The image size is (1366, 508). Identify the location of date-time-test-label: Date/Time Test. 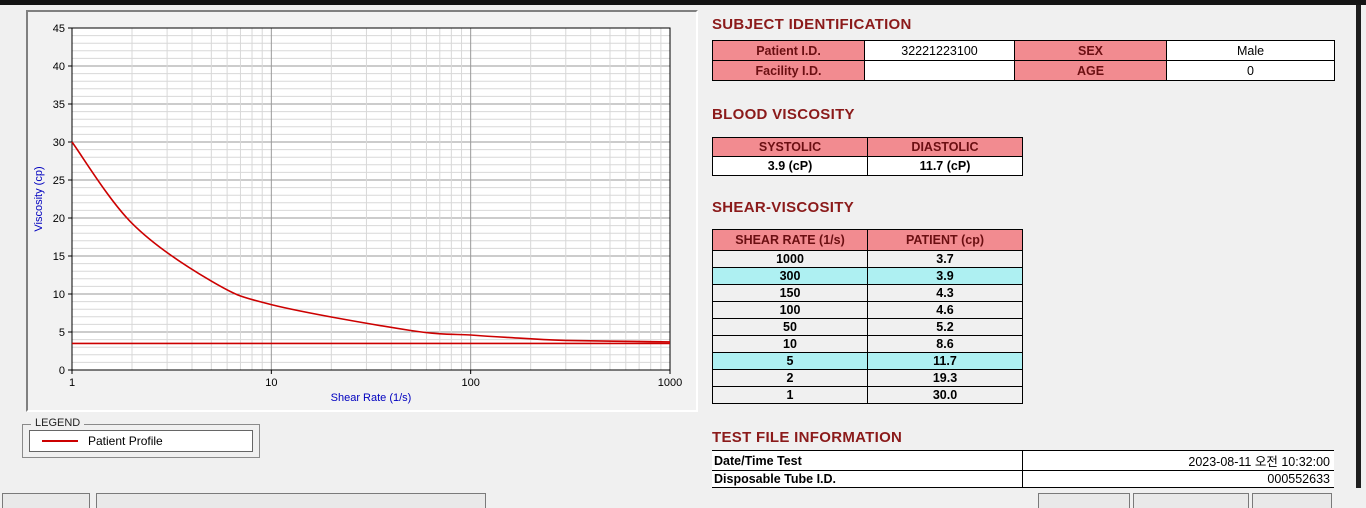
(867, 460).